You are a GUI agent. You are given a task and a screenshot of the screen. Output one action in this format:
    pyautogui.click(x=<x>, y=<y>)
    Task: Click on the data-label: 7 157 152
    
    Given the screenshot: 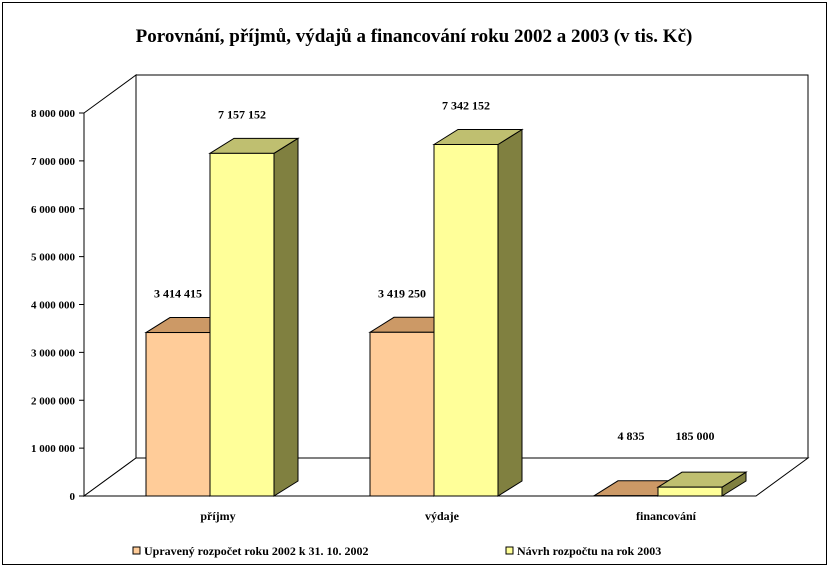 What is the action you would take?
    pyautogui.click(x=242, y=114)
    